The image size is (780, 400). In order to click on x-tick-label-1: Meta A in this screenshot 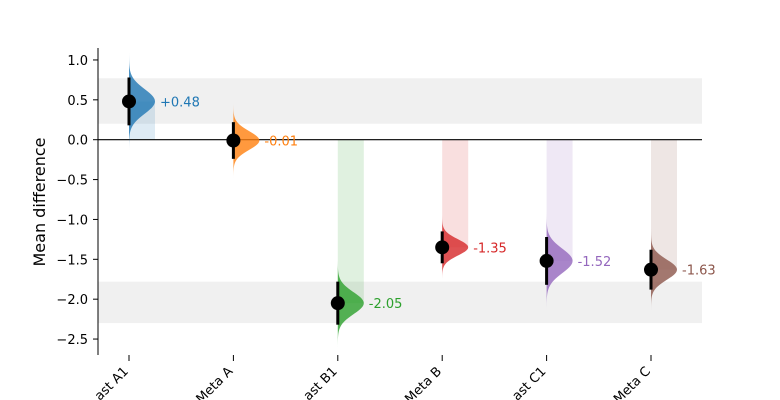, I will do `click(215, 382)`.